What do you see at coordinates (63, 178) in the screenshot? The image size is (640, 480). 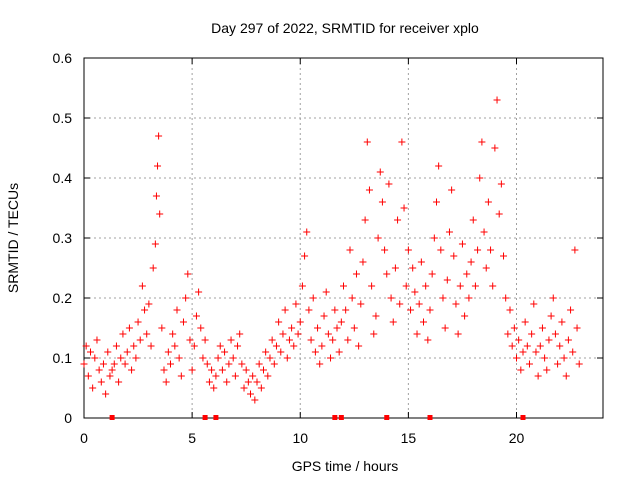 I see `y-tick-label: 0.4` at bounding box center [63, 178].